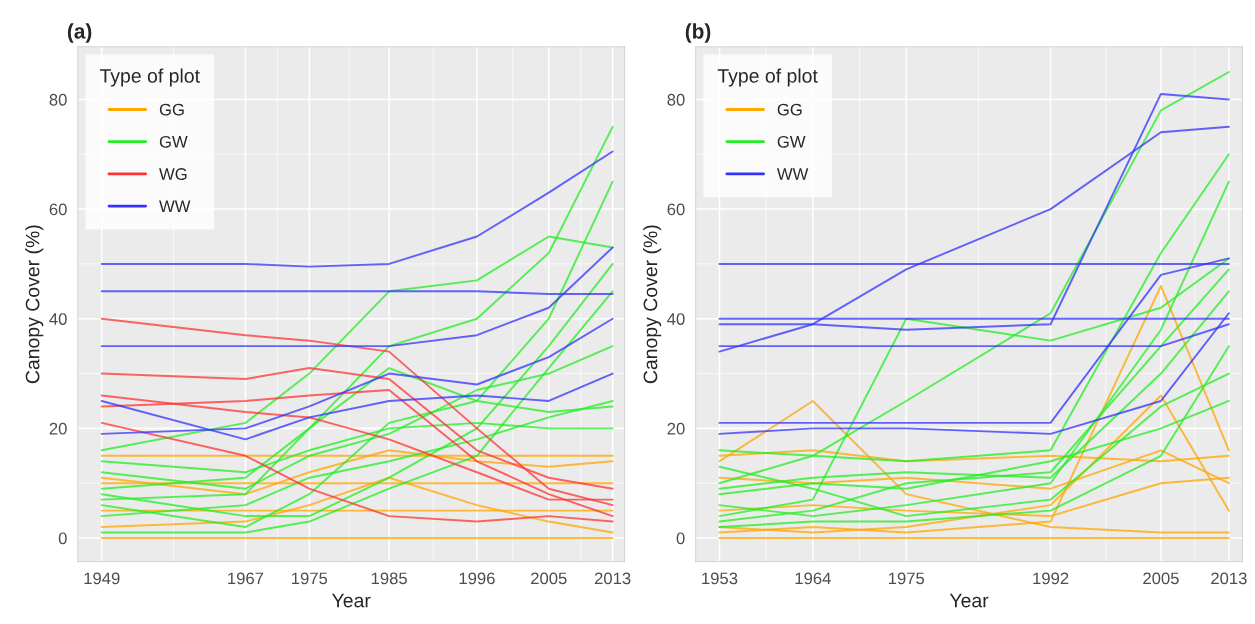 This screenshot has height=624, width=1255. I want to click on x-tick-label: 1992, so click(1051, 578).